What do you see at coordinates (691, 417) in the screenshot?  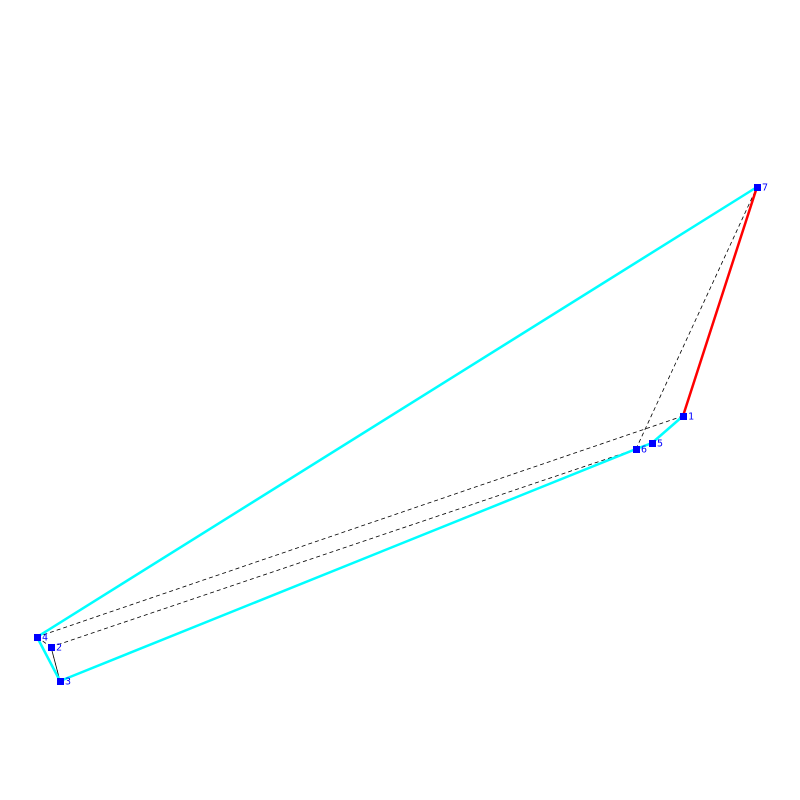 I see `point-label-1: 1` at bounding box center [691, 417].